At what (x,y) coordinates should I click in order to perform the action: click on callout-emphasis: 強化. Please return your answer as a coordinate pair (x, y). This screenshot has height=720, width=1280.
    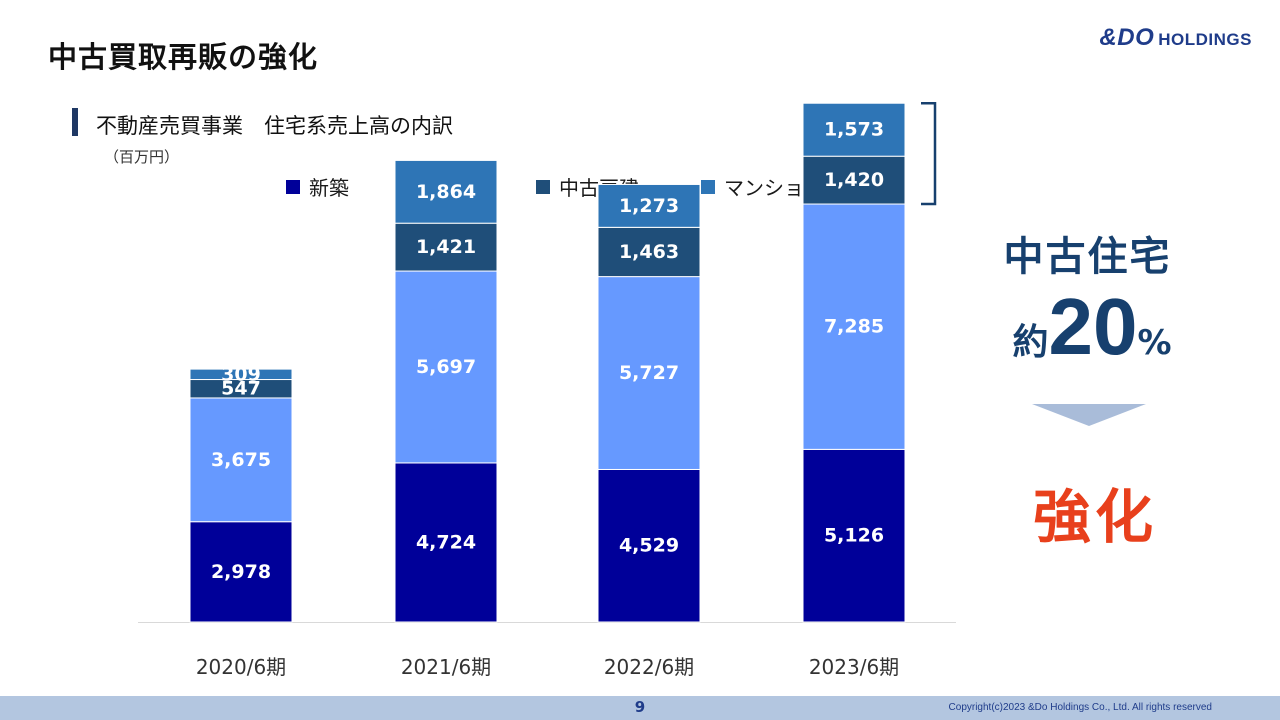
    Looking at the image, I should click on (1094, 517).